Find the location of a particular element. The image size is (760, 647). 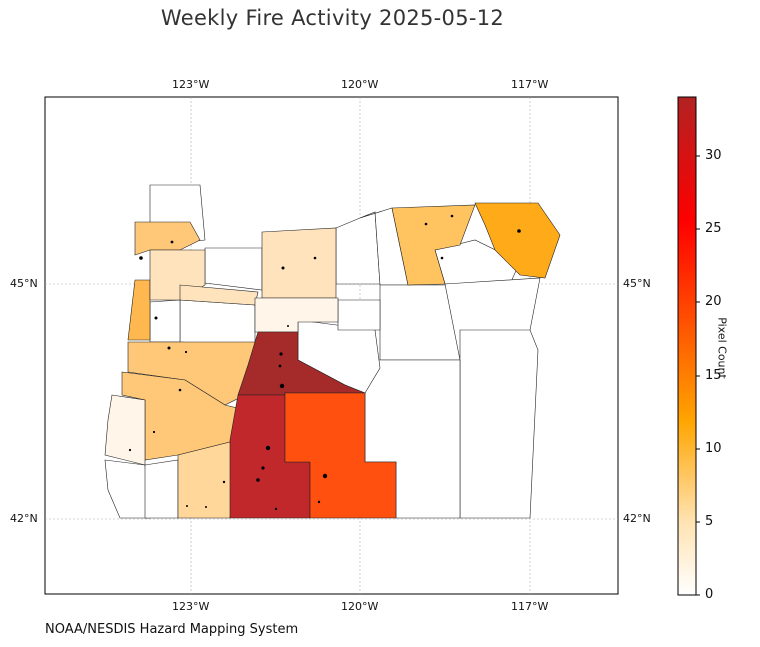

county-tillamook is located at coordinates (139, 310).